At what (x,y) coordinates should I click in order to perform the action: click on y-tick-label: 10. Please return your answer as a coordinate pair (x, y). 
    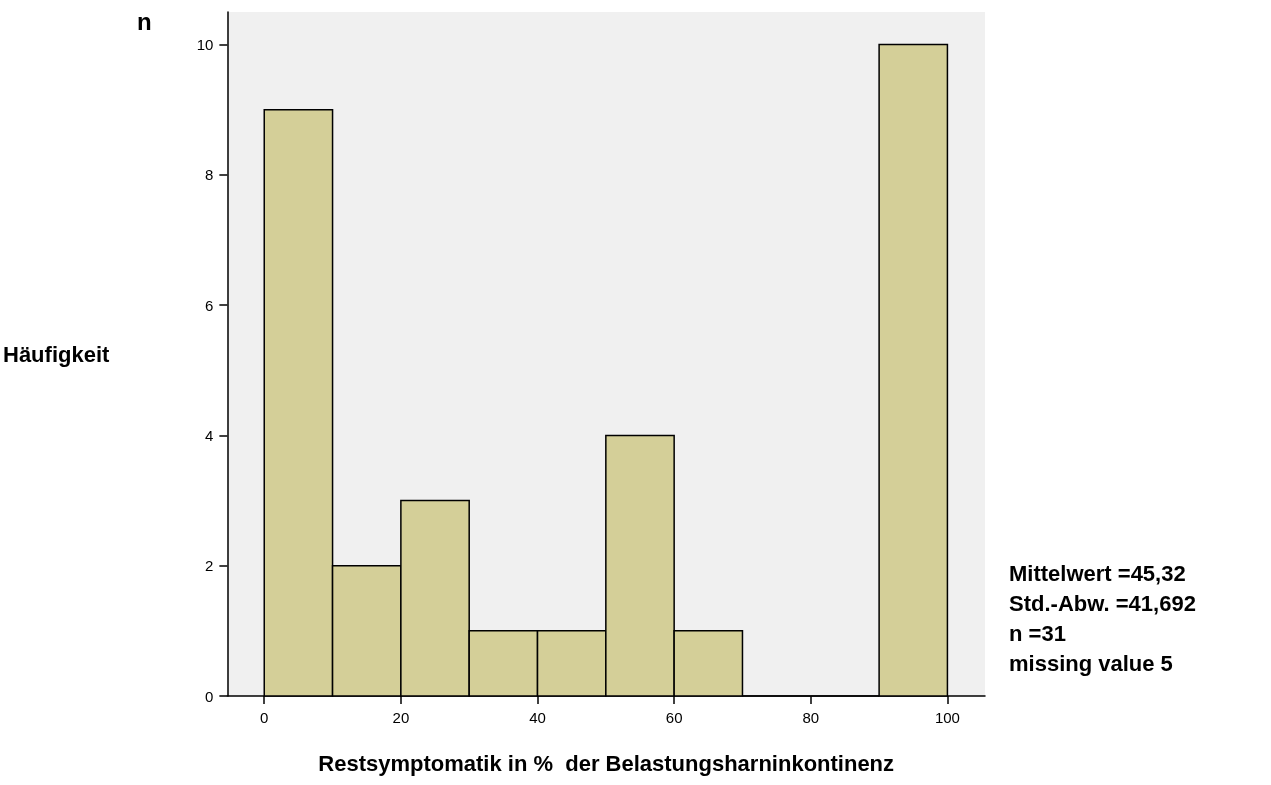
    Looking at the image, I should click on (205, 45).